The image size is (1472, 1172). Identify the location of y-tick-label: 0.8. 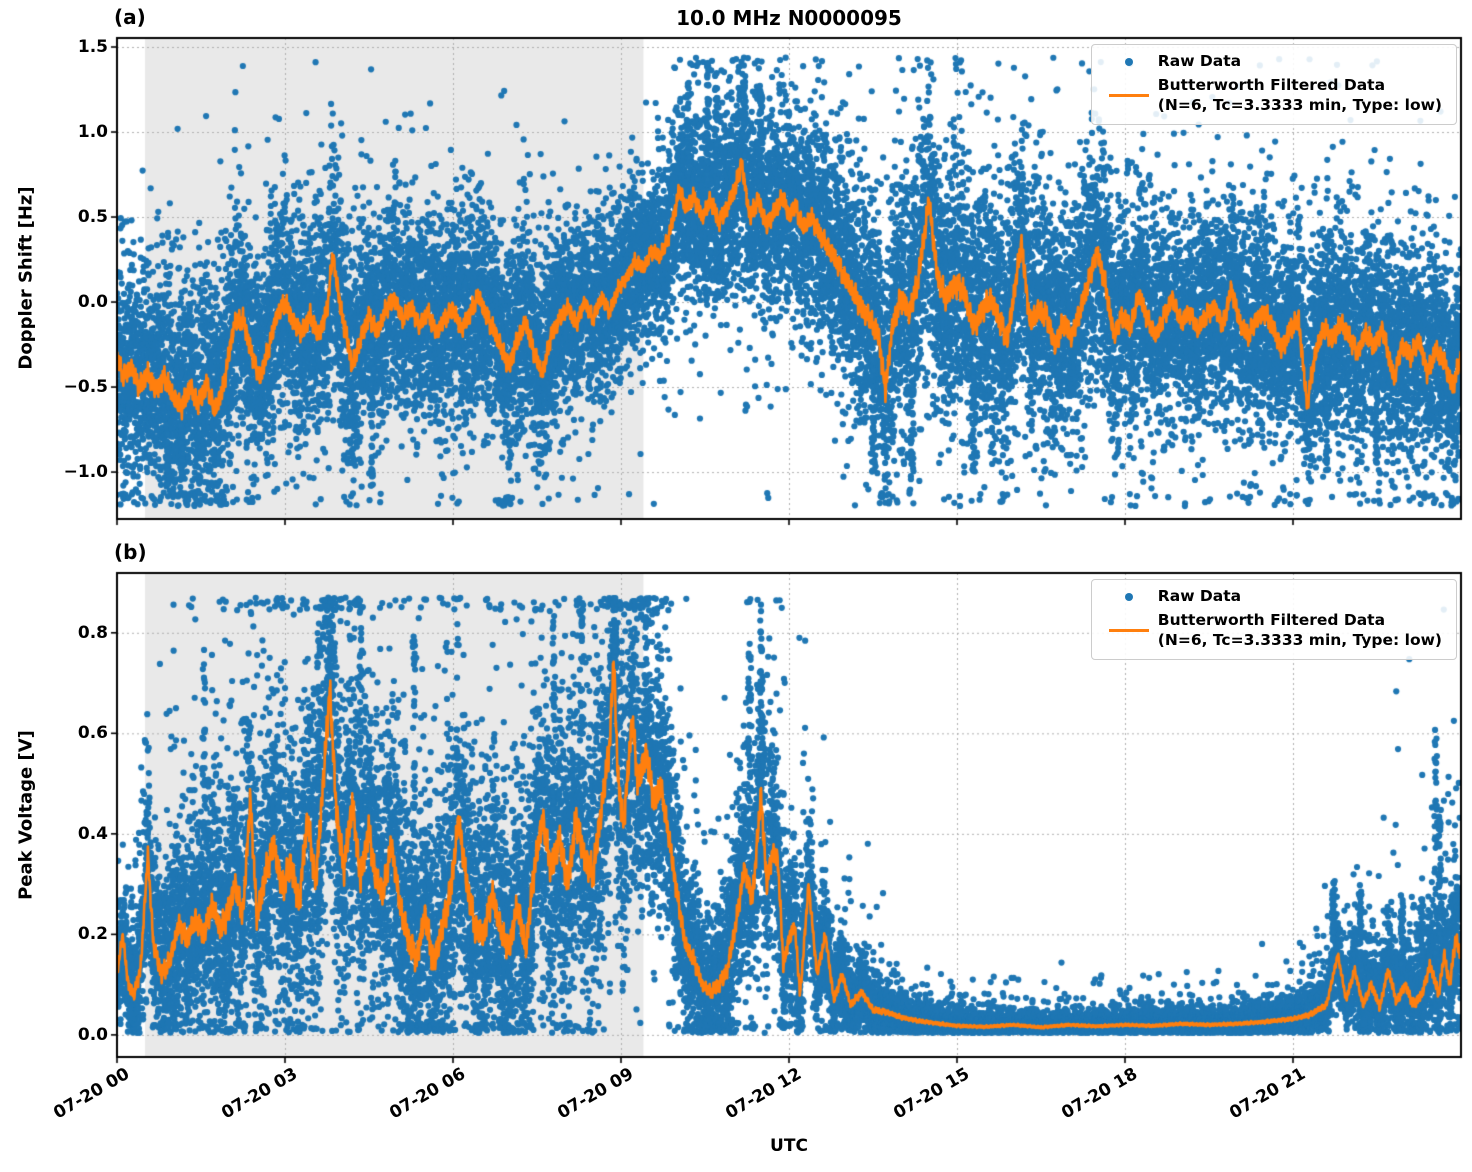
(92, 632).